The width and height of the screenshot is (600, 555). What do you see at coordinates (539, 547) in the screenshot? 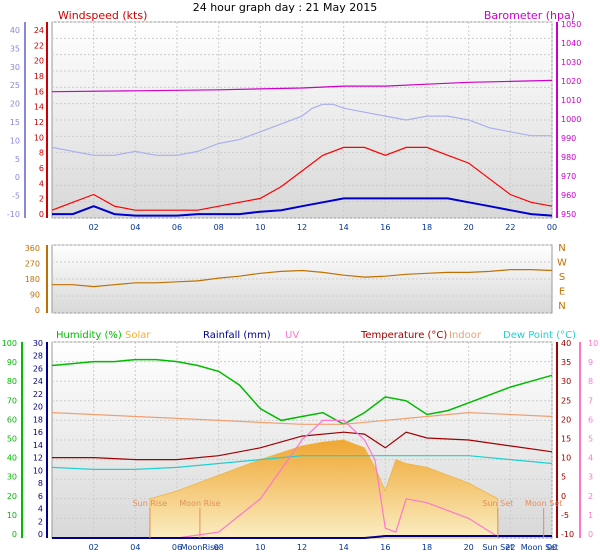
I see `astro-x-label: Moon Set` at bounding box center [539, 547].